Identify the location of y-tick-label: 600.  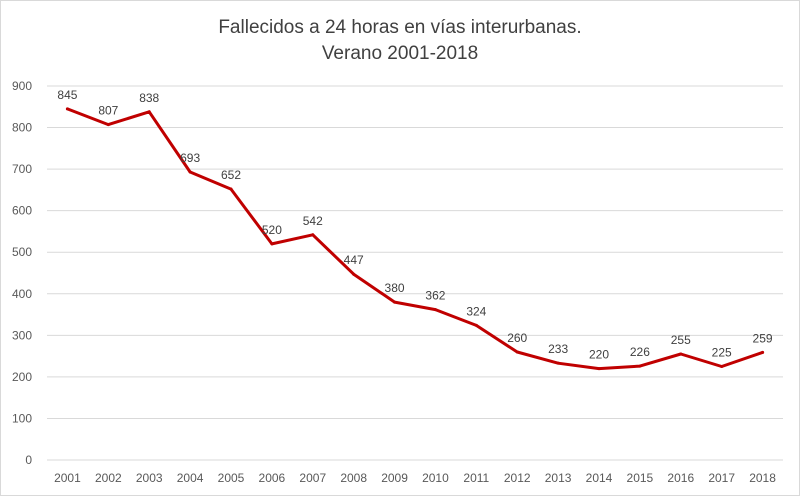
(22, 211).